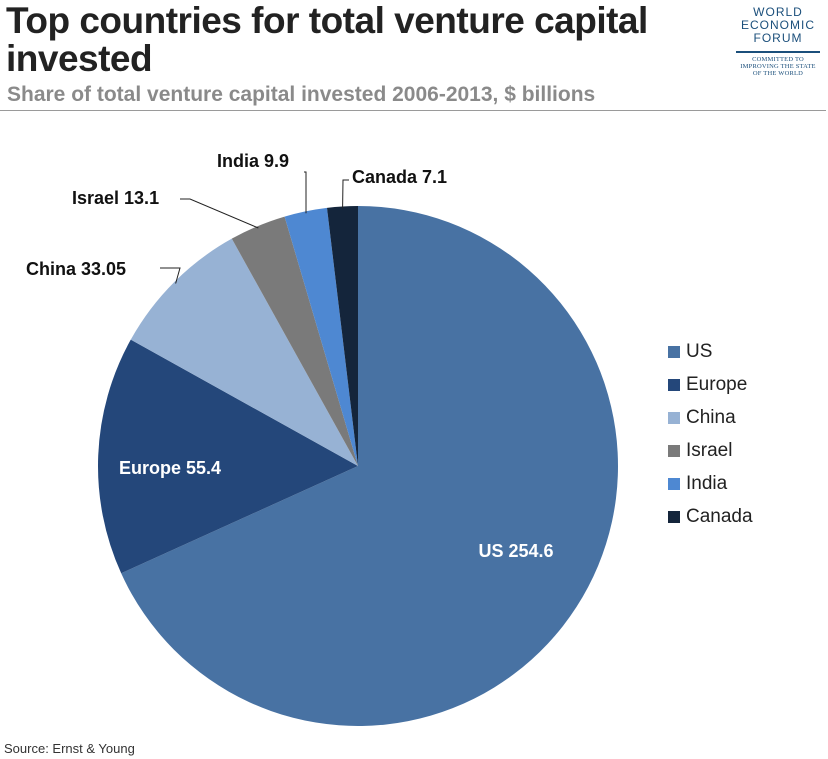  Describe the element at coordinates (709, 450) in the screenshot. I see `legend-label-israel: Israel` at that location.